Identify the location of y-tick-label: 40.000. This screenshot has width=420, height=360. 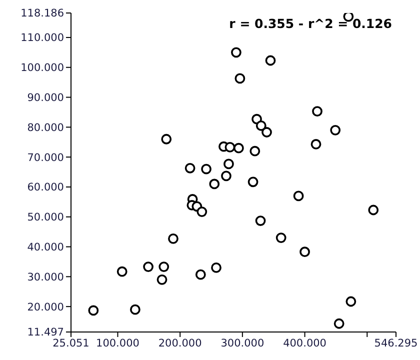
(45, 248).